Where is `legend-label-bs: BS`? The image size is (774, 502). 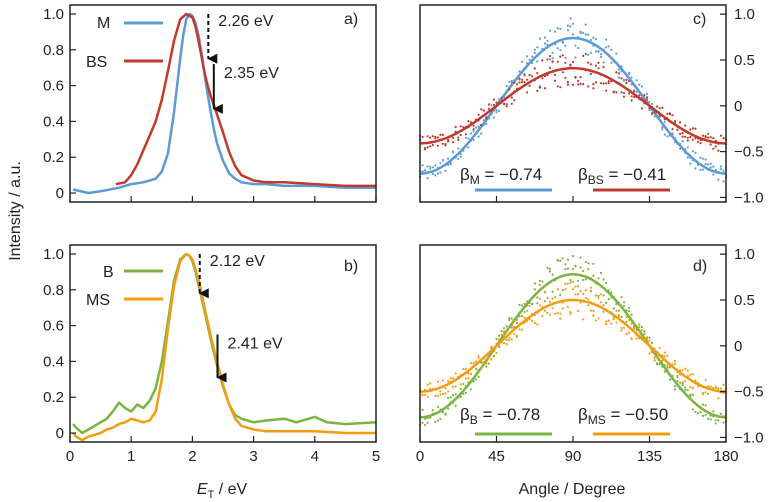 legend-label-bs: BS is located at coordinates (96, 62).